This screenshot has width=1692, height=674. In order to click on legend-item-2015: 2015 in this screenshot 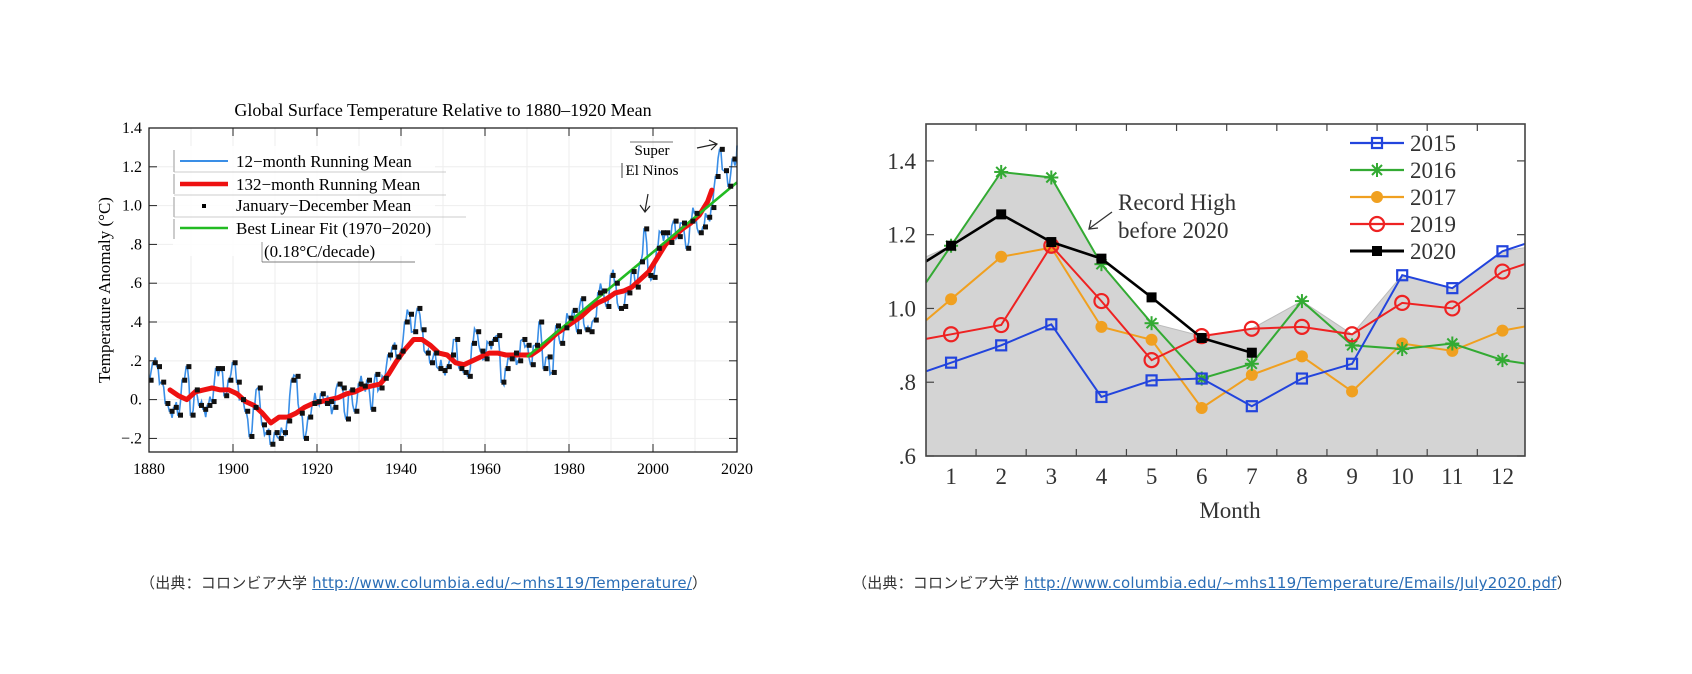, I will do `click(1403, 143)`.